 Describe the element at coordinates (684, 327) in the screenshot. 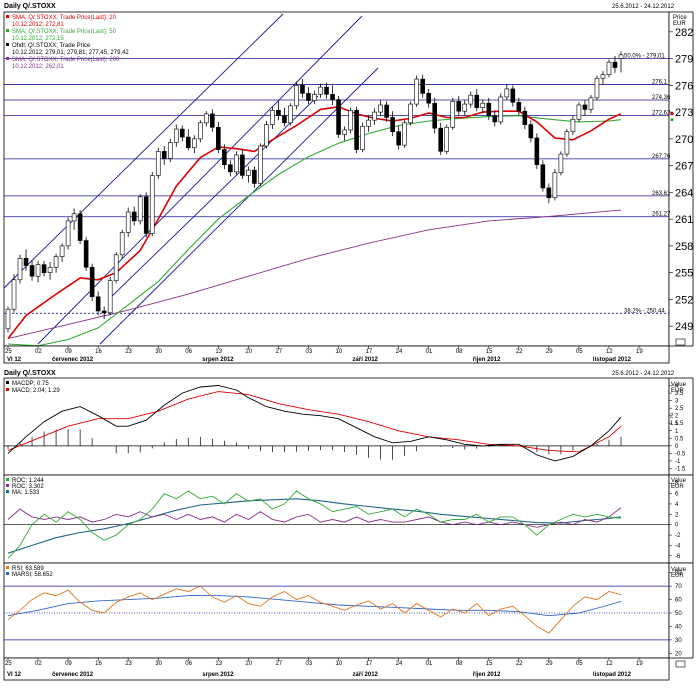

I see `price-tick-label: 249` at that location.